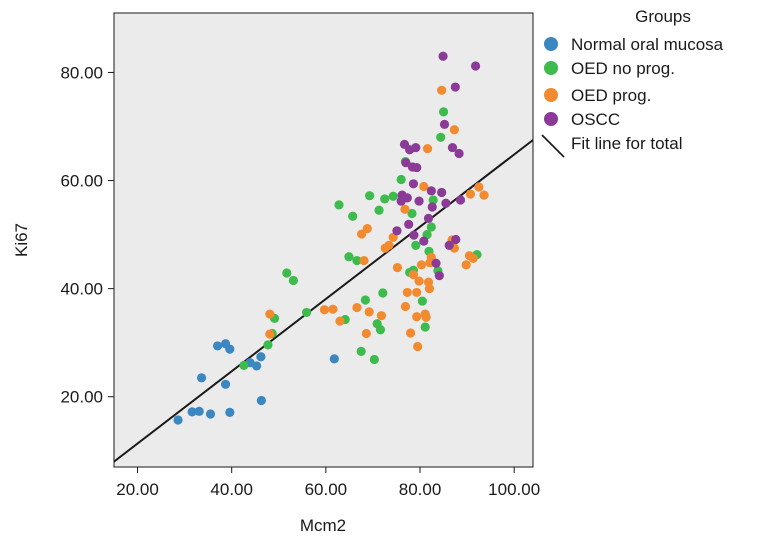  Describe the element at coordinates (81, 397) in the screenshot. I see `y-tick-label: 20.00` at that location.